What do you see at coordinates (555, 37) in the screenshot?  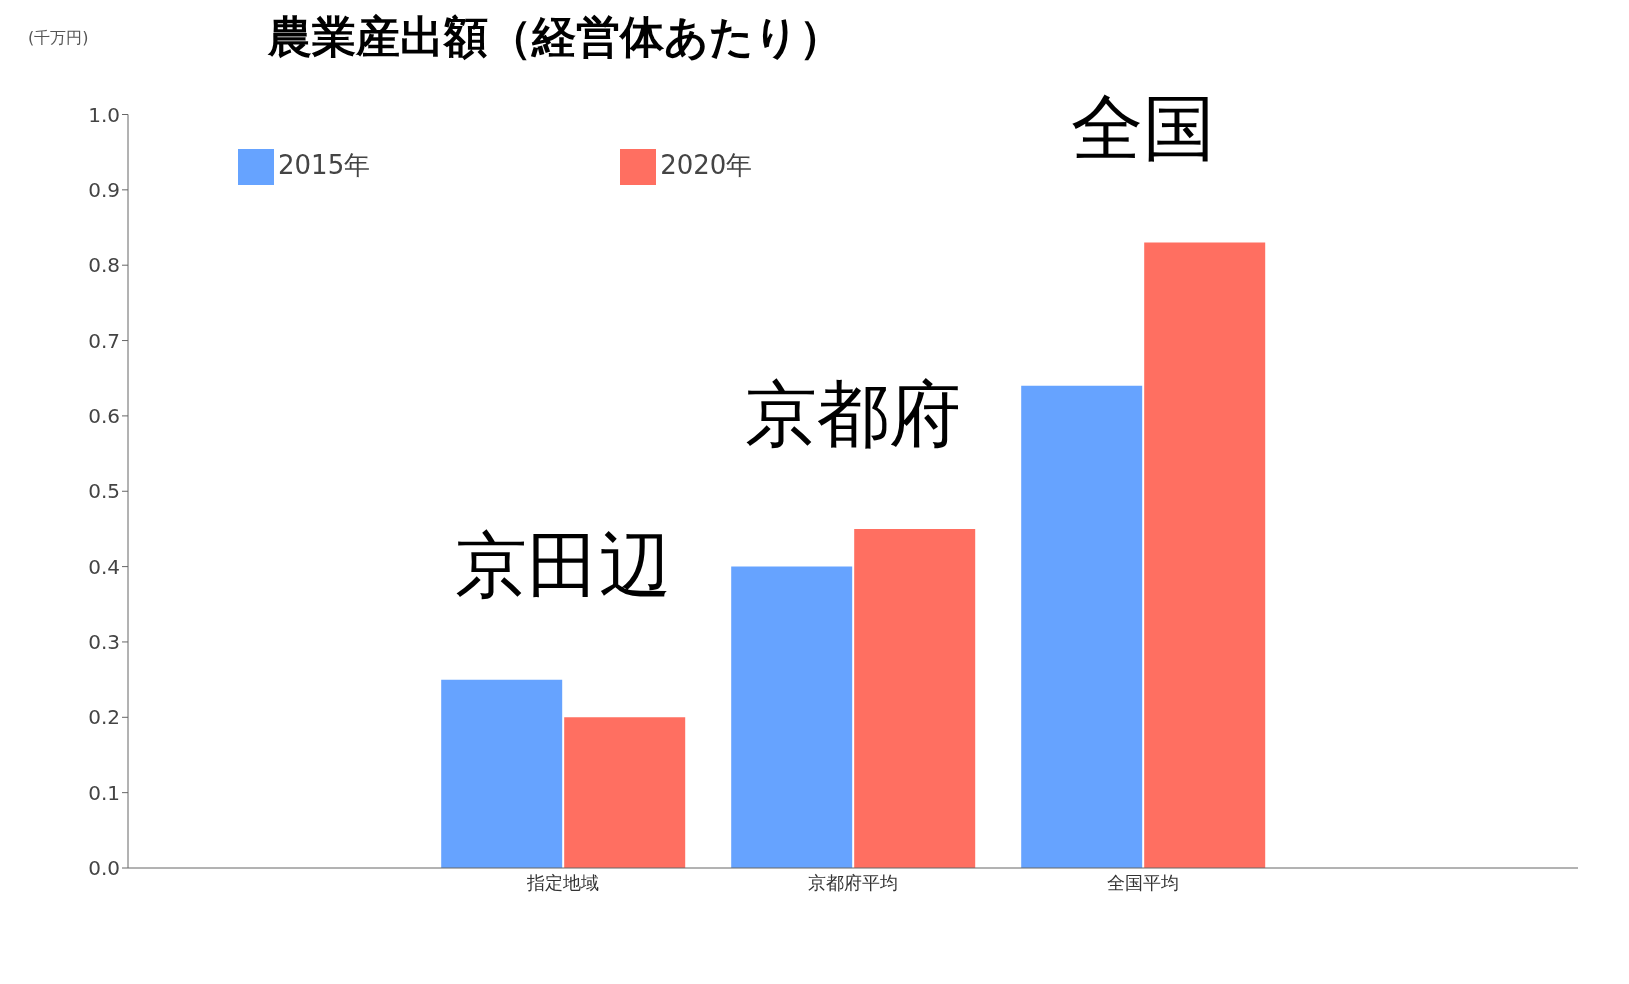 I see `chart-title: 農業産出額（経営体あたり）` at bounding box center [555, 37].